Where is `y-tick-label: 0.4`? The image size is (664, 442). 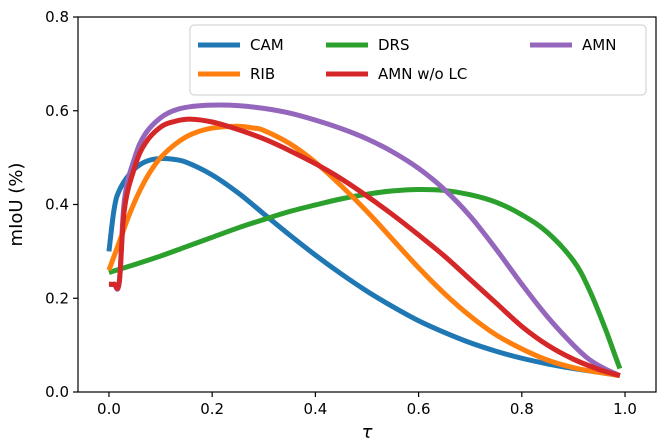
y-tick-label: 0.4 is located at coordinates (57, 205).